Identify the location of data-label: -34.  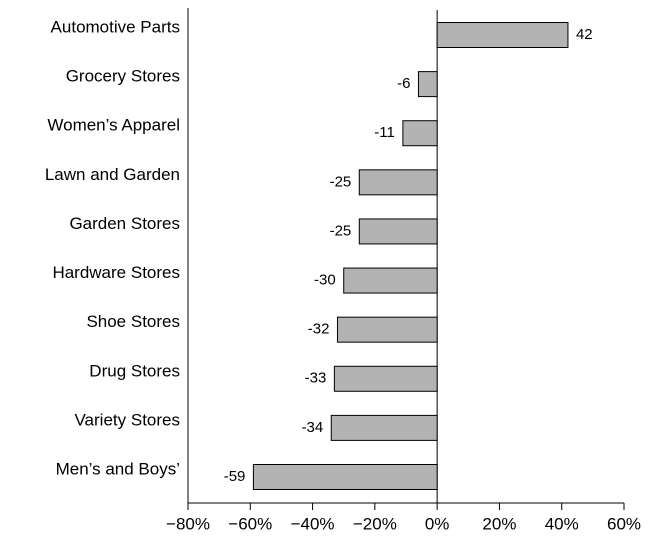
(313, 427).